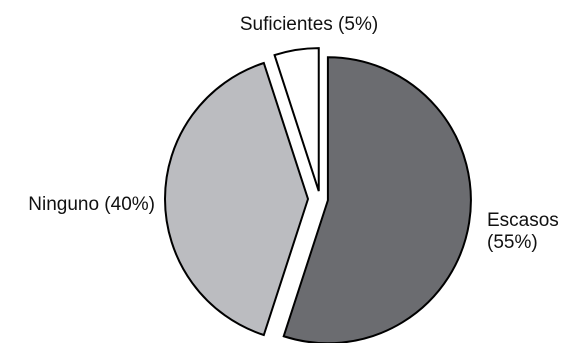  I want to click on slice-label-escasos: Escasos (55%), so click(523, 231).